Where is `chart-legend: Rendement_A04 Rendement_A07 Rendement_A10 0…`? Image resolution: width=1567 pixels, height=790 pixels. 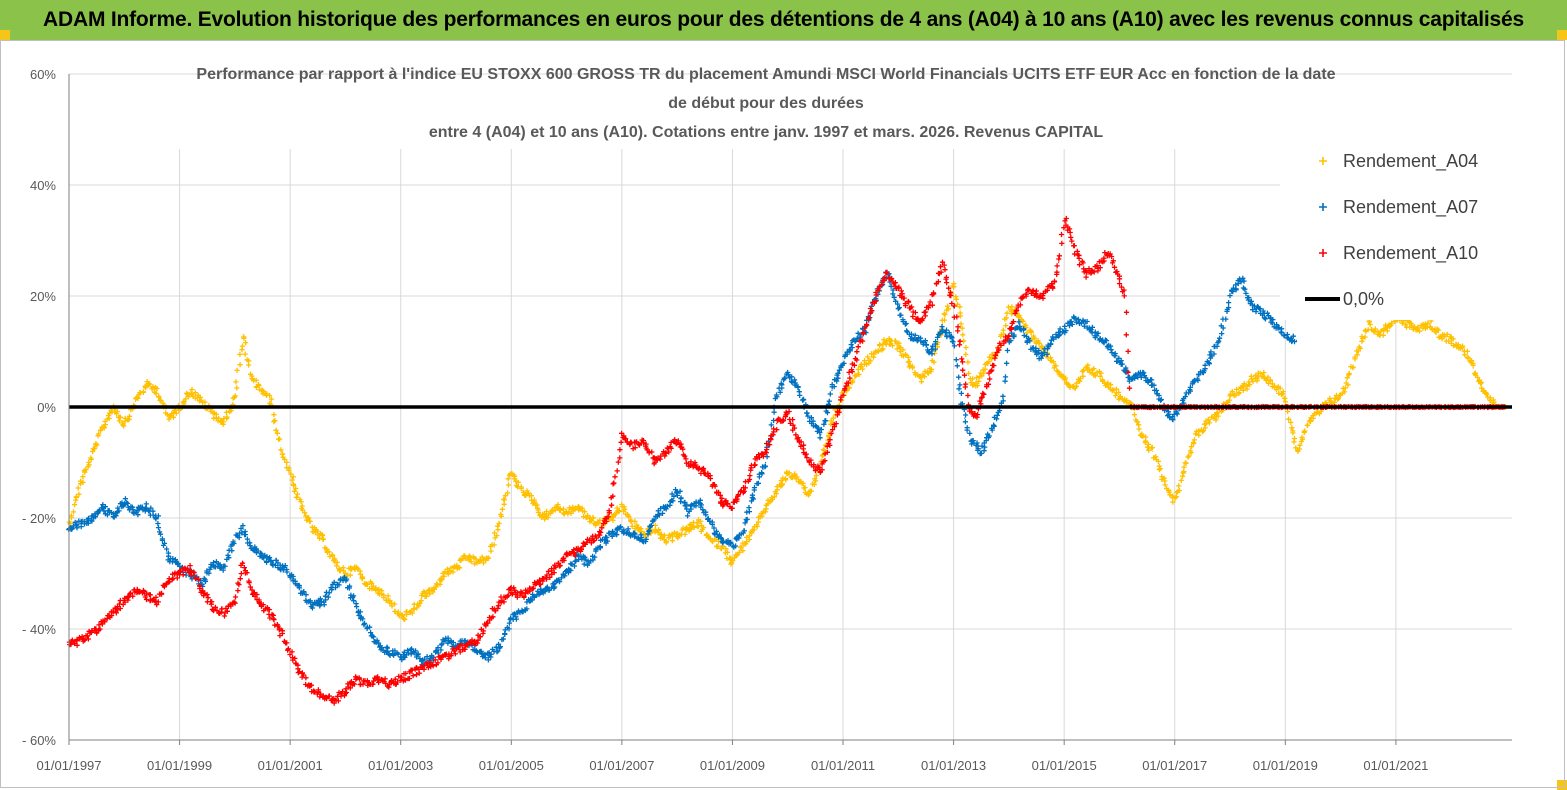 chart-legend: Rendement_A04 Rendement_A07 Rendement_A10 0… is located at coordinates (1396, 230).